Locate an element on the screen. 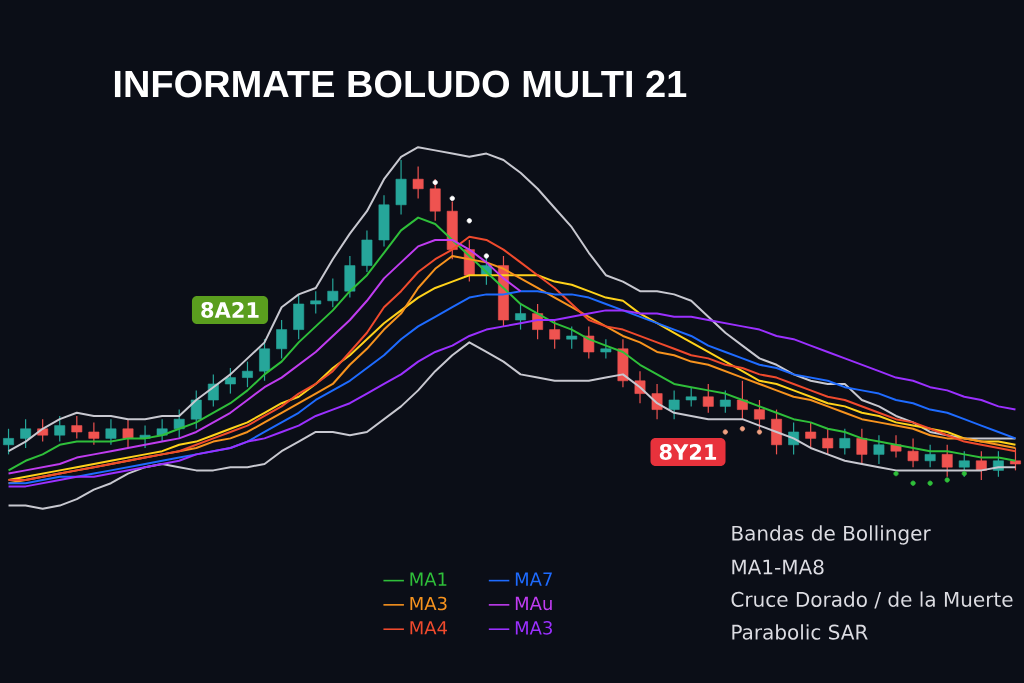 The height and width of the screenshot is (683, 1024). legend-label: MAu is located at coordinates (533, 603).